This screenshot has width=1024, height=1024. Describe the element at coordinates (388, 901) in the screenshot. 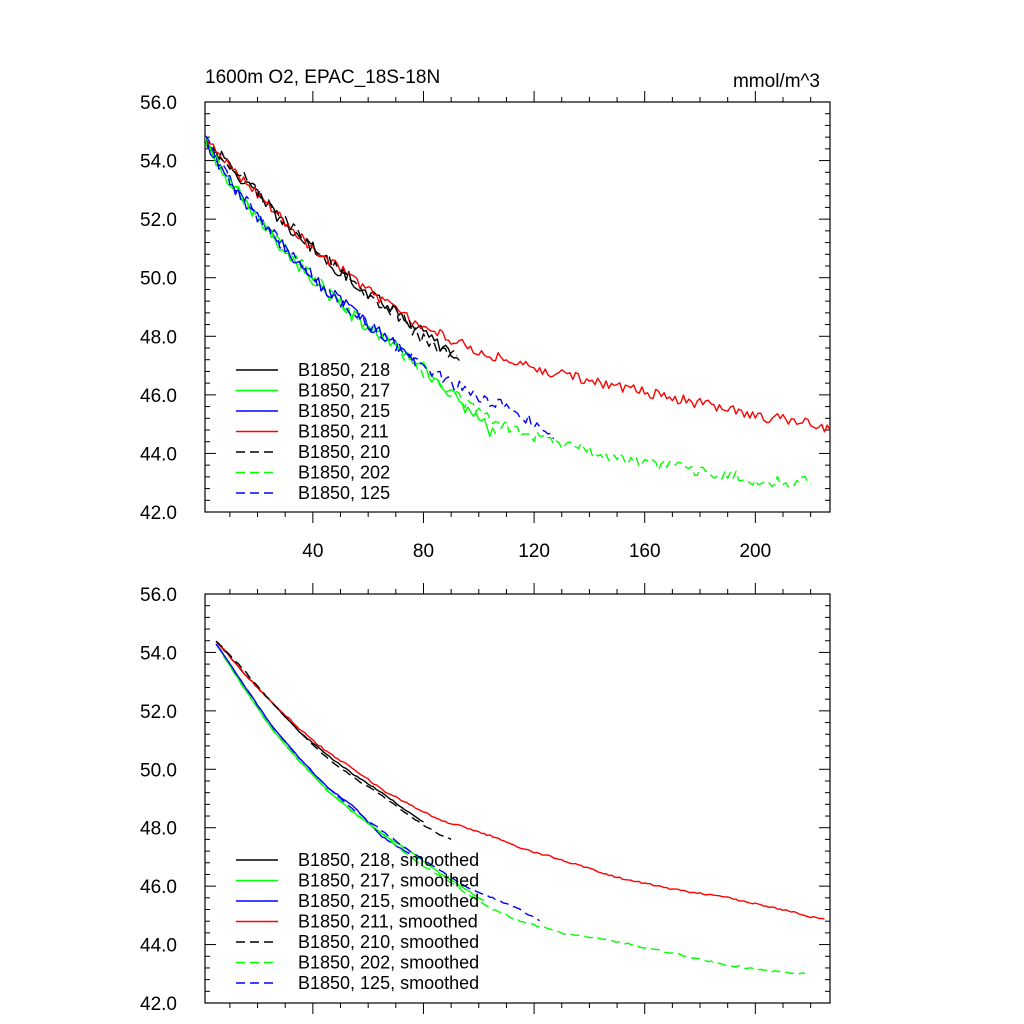

I see `legend-label: B1850, 215, smoothed` at that location.